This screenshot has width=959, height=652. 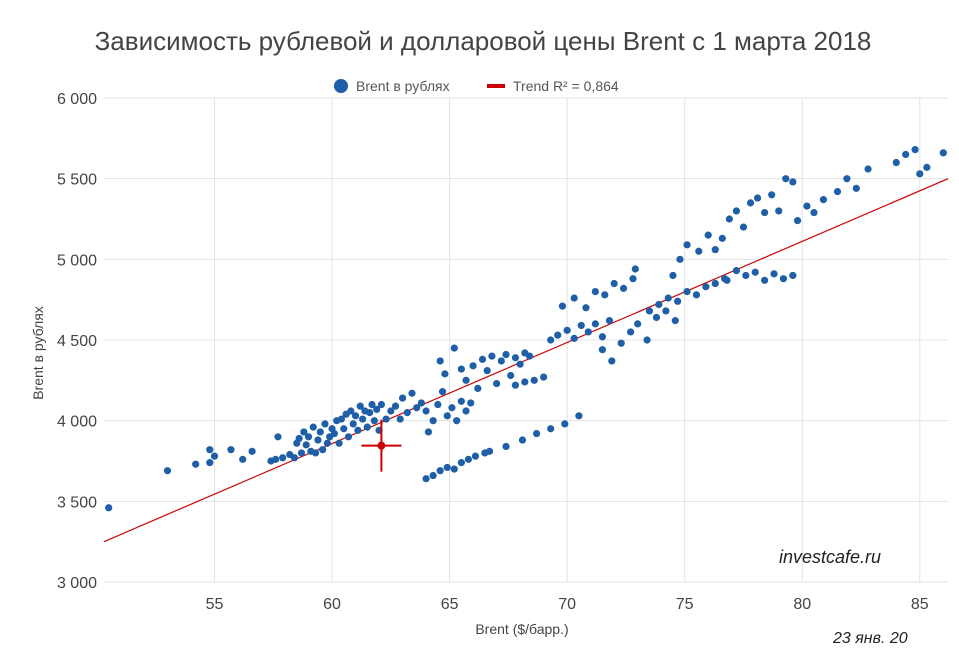 I want to click on y-tick-label: 4 500, so click(x=77, y=341).